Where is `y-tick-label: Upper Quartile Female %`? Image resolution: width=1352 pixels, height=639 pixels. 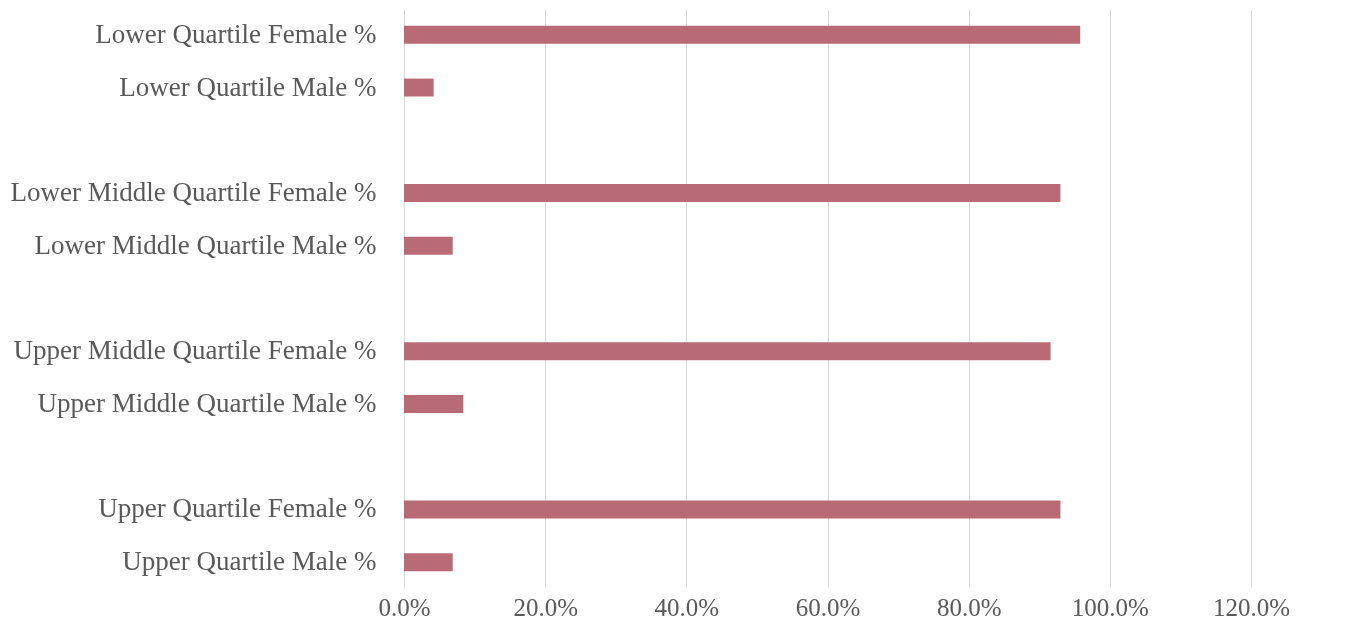 y-tick-label: Upper Quartile Female % is located at coordinates (237, 508).